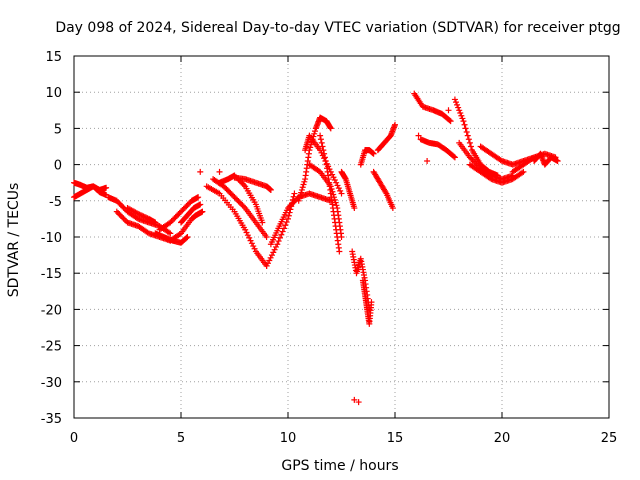 The width and height of the screenshot is (640, 480). What do you see at coordinates (74, 438) in the screenshot?
I see `x-tick-label: 0` at bounding box center [74, 438].